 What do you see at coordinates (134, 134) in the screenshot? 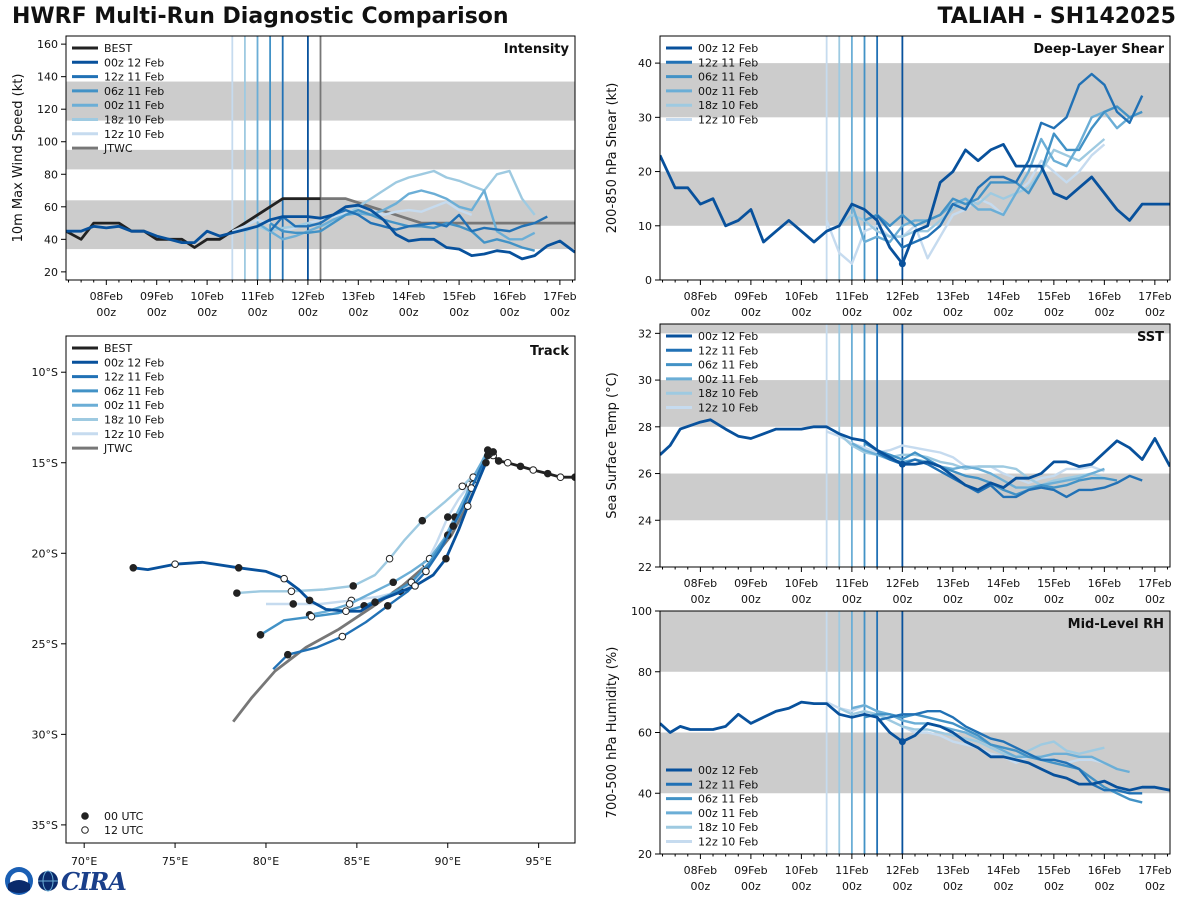
I see `legend-label: 12z 10 Feb` at bounding box center [134, 134].